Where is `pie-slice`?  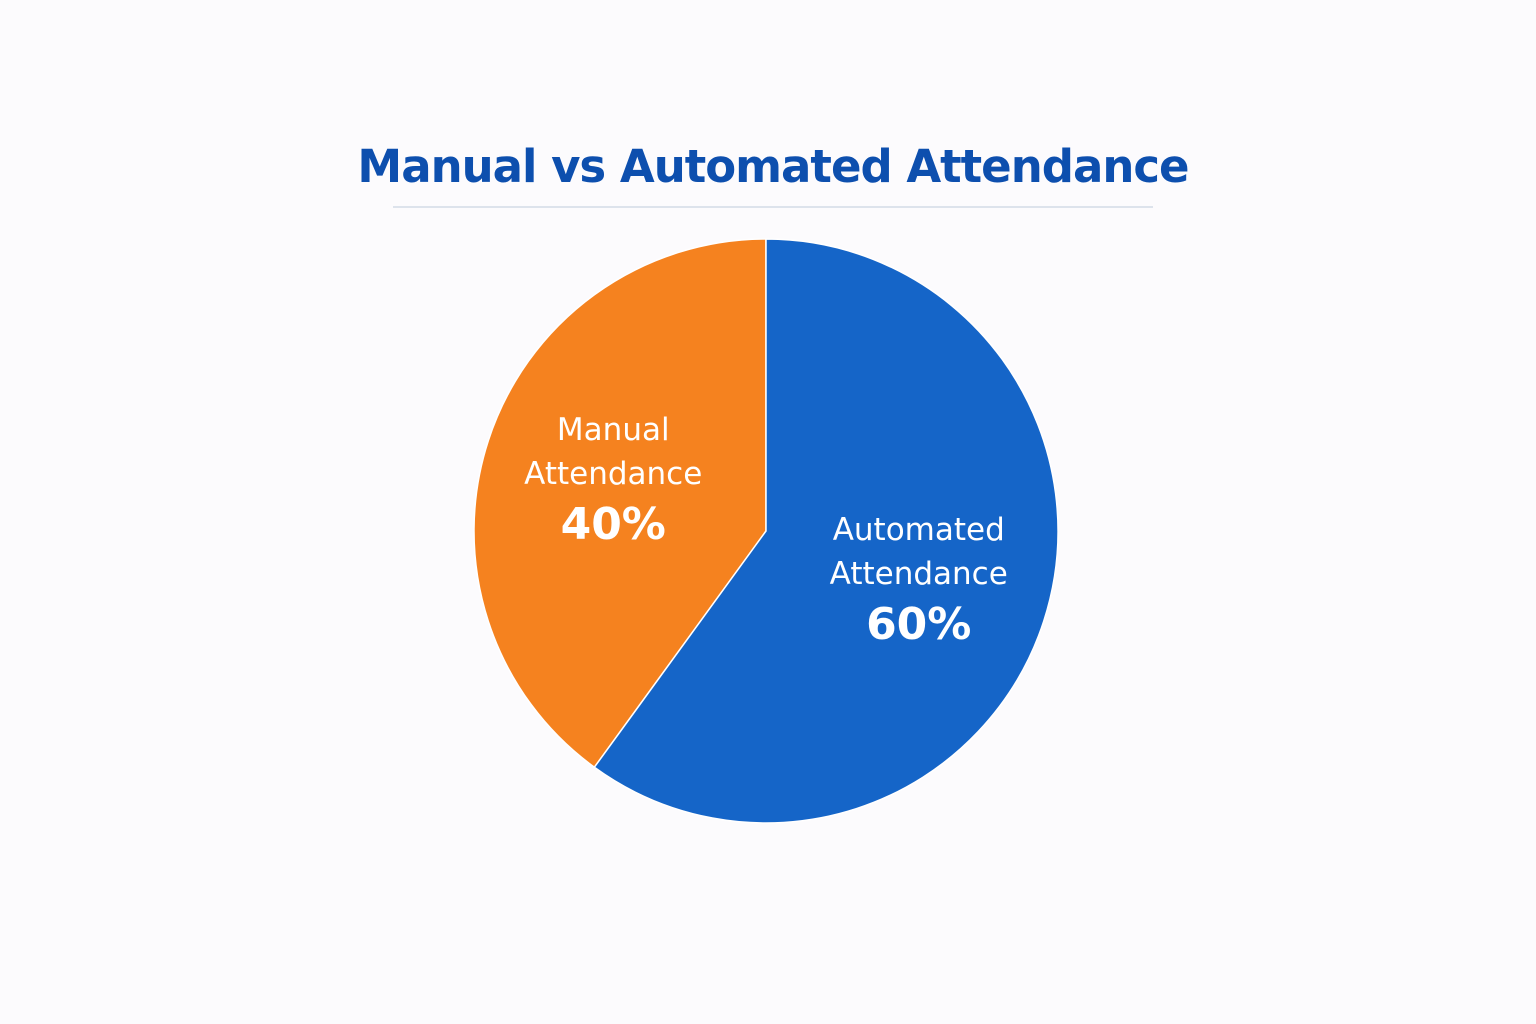
pie-slice is located at coordinates (620, 503).